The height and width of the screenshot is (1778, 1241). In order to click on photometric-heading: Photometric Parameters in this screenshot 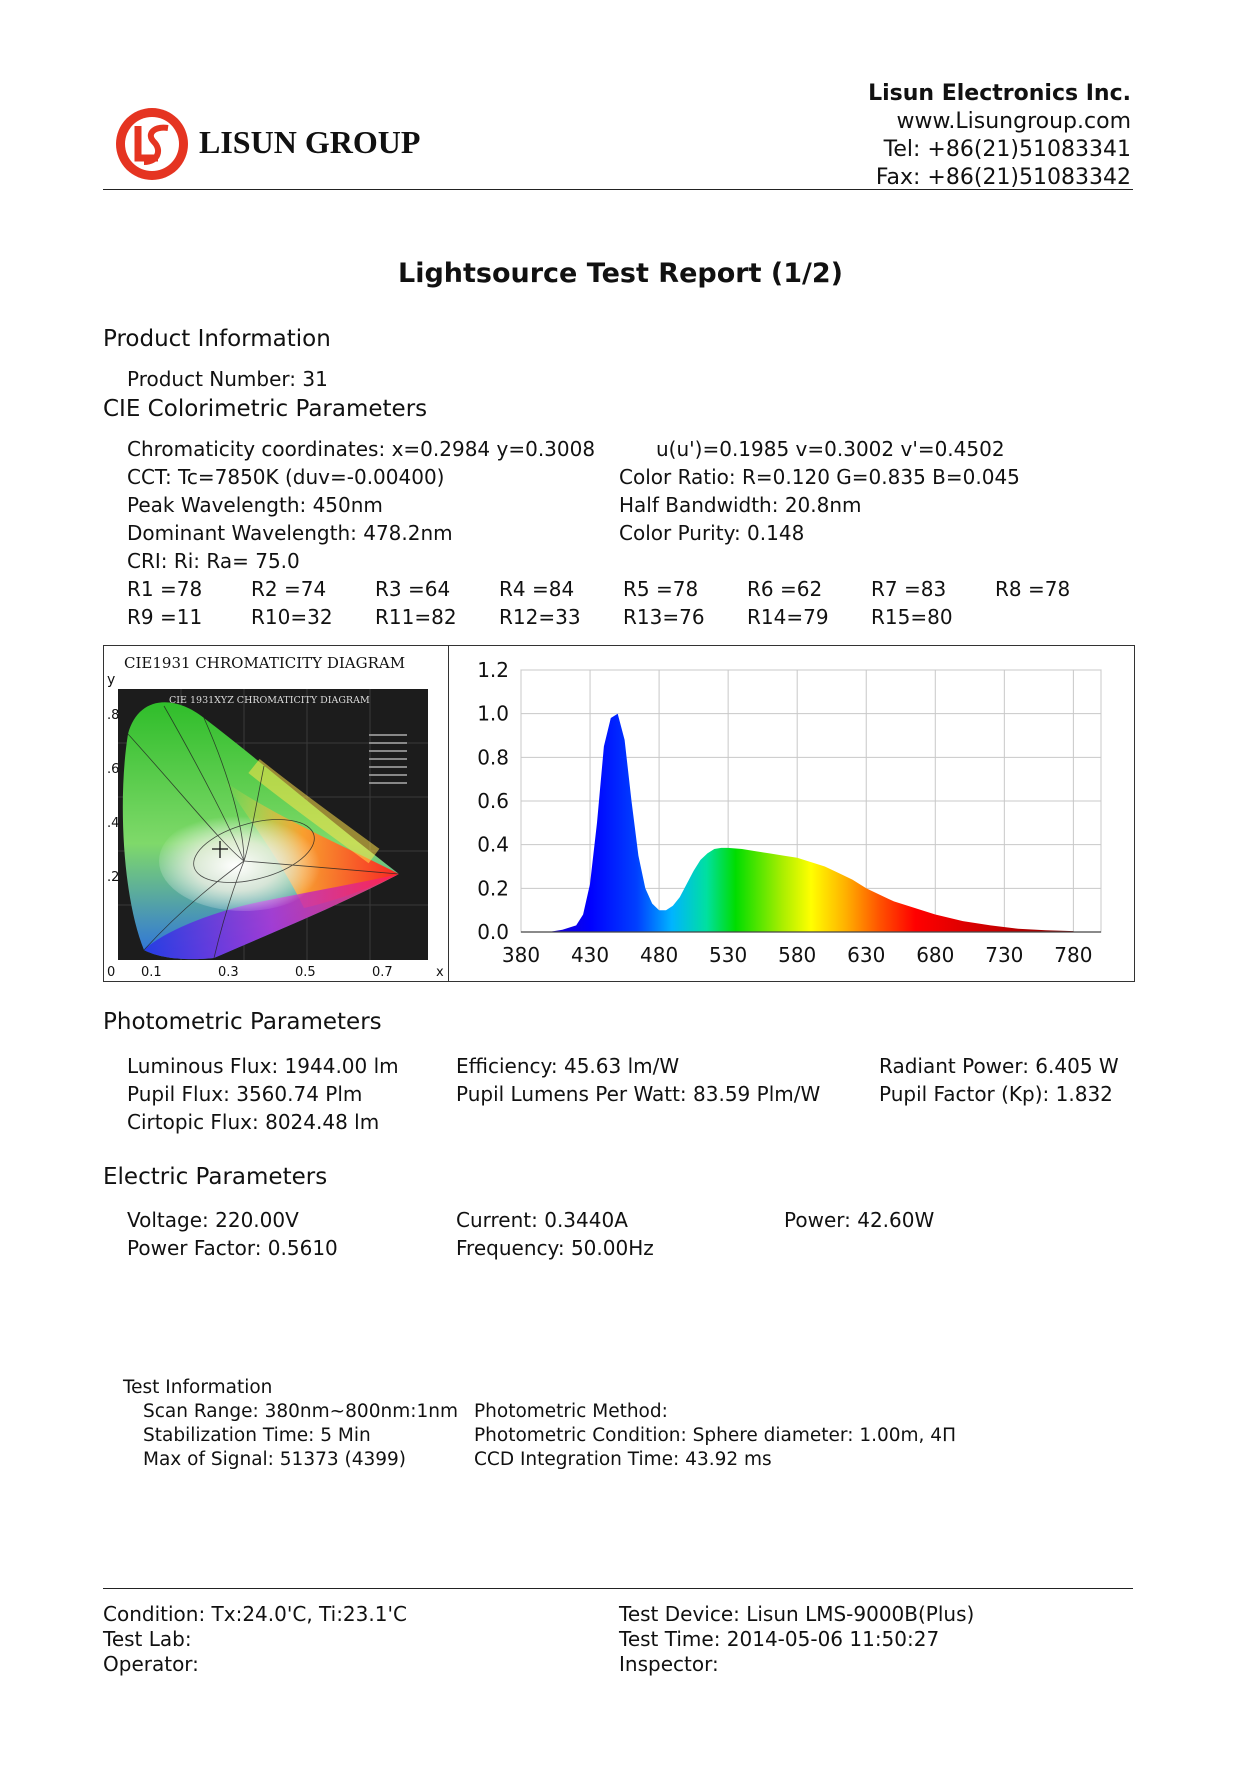, I will do `click(242, 1022)`.